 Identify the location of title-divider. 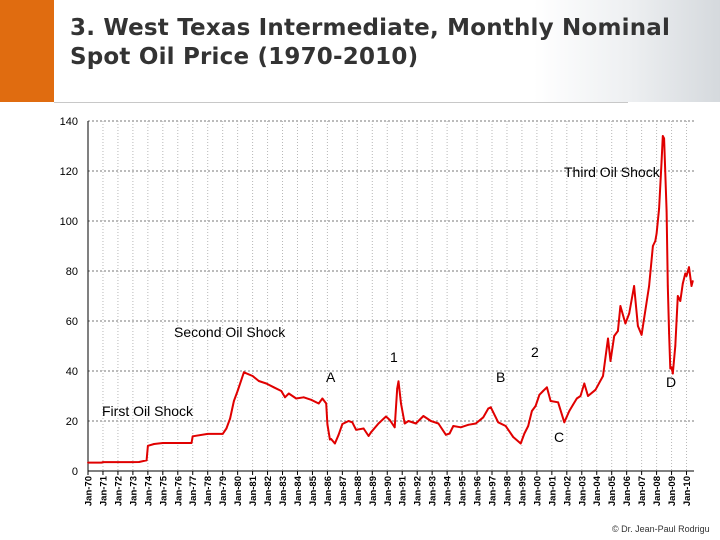
(341, 102).